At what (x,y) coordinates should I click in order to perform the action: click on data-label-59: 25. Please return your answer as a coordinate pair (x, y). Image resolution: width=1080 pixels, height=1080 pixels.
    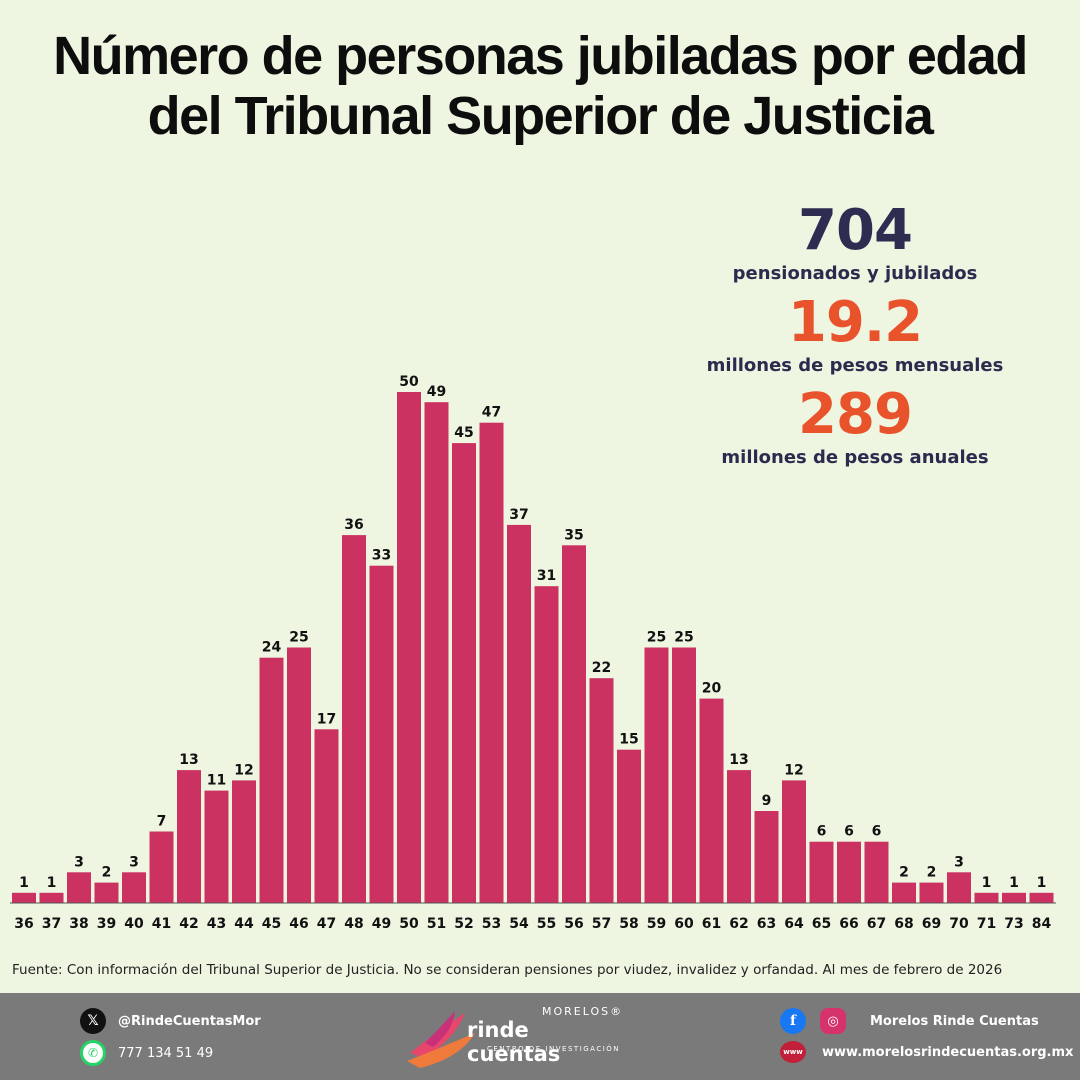
    Looking at the image, I should click on (656, 638).